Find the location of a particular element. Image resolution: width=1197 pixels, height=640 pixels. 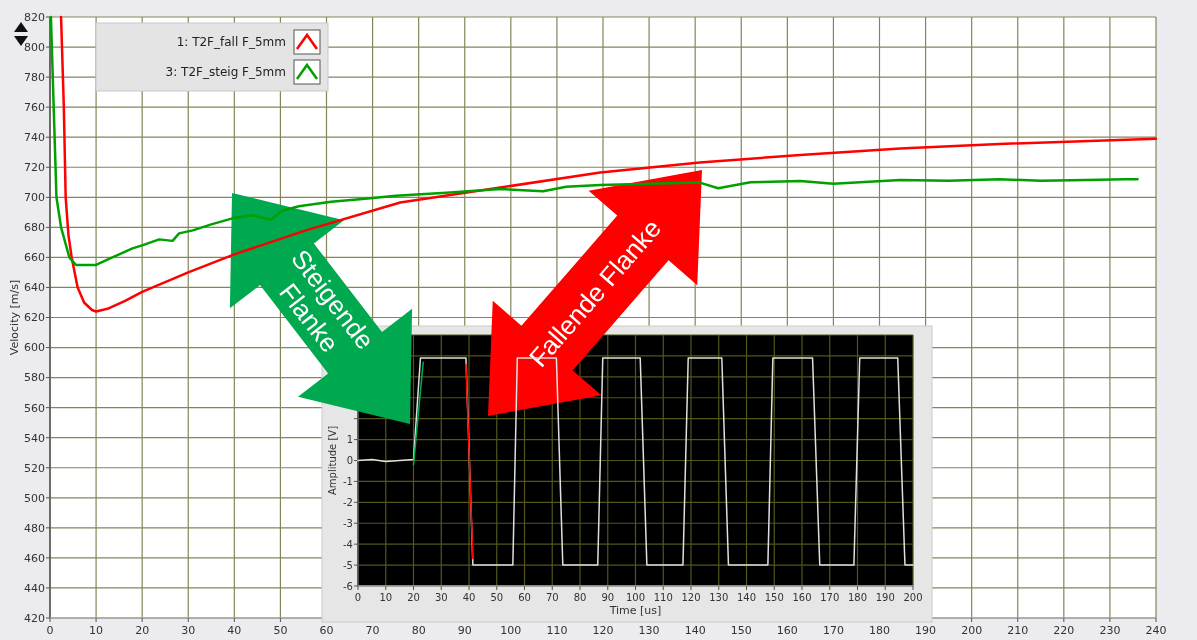

y-tick-label: 480 is located at coordinates (34, 528).